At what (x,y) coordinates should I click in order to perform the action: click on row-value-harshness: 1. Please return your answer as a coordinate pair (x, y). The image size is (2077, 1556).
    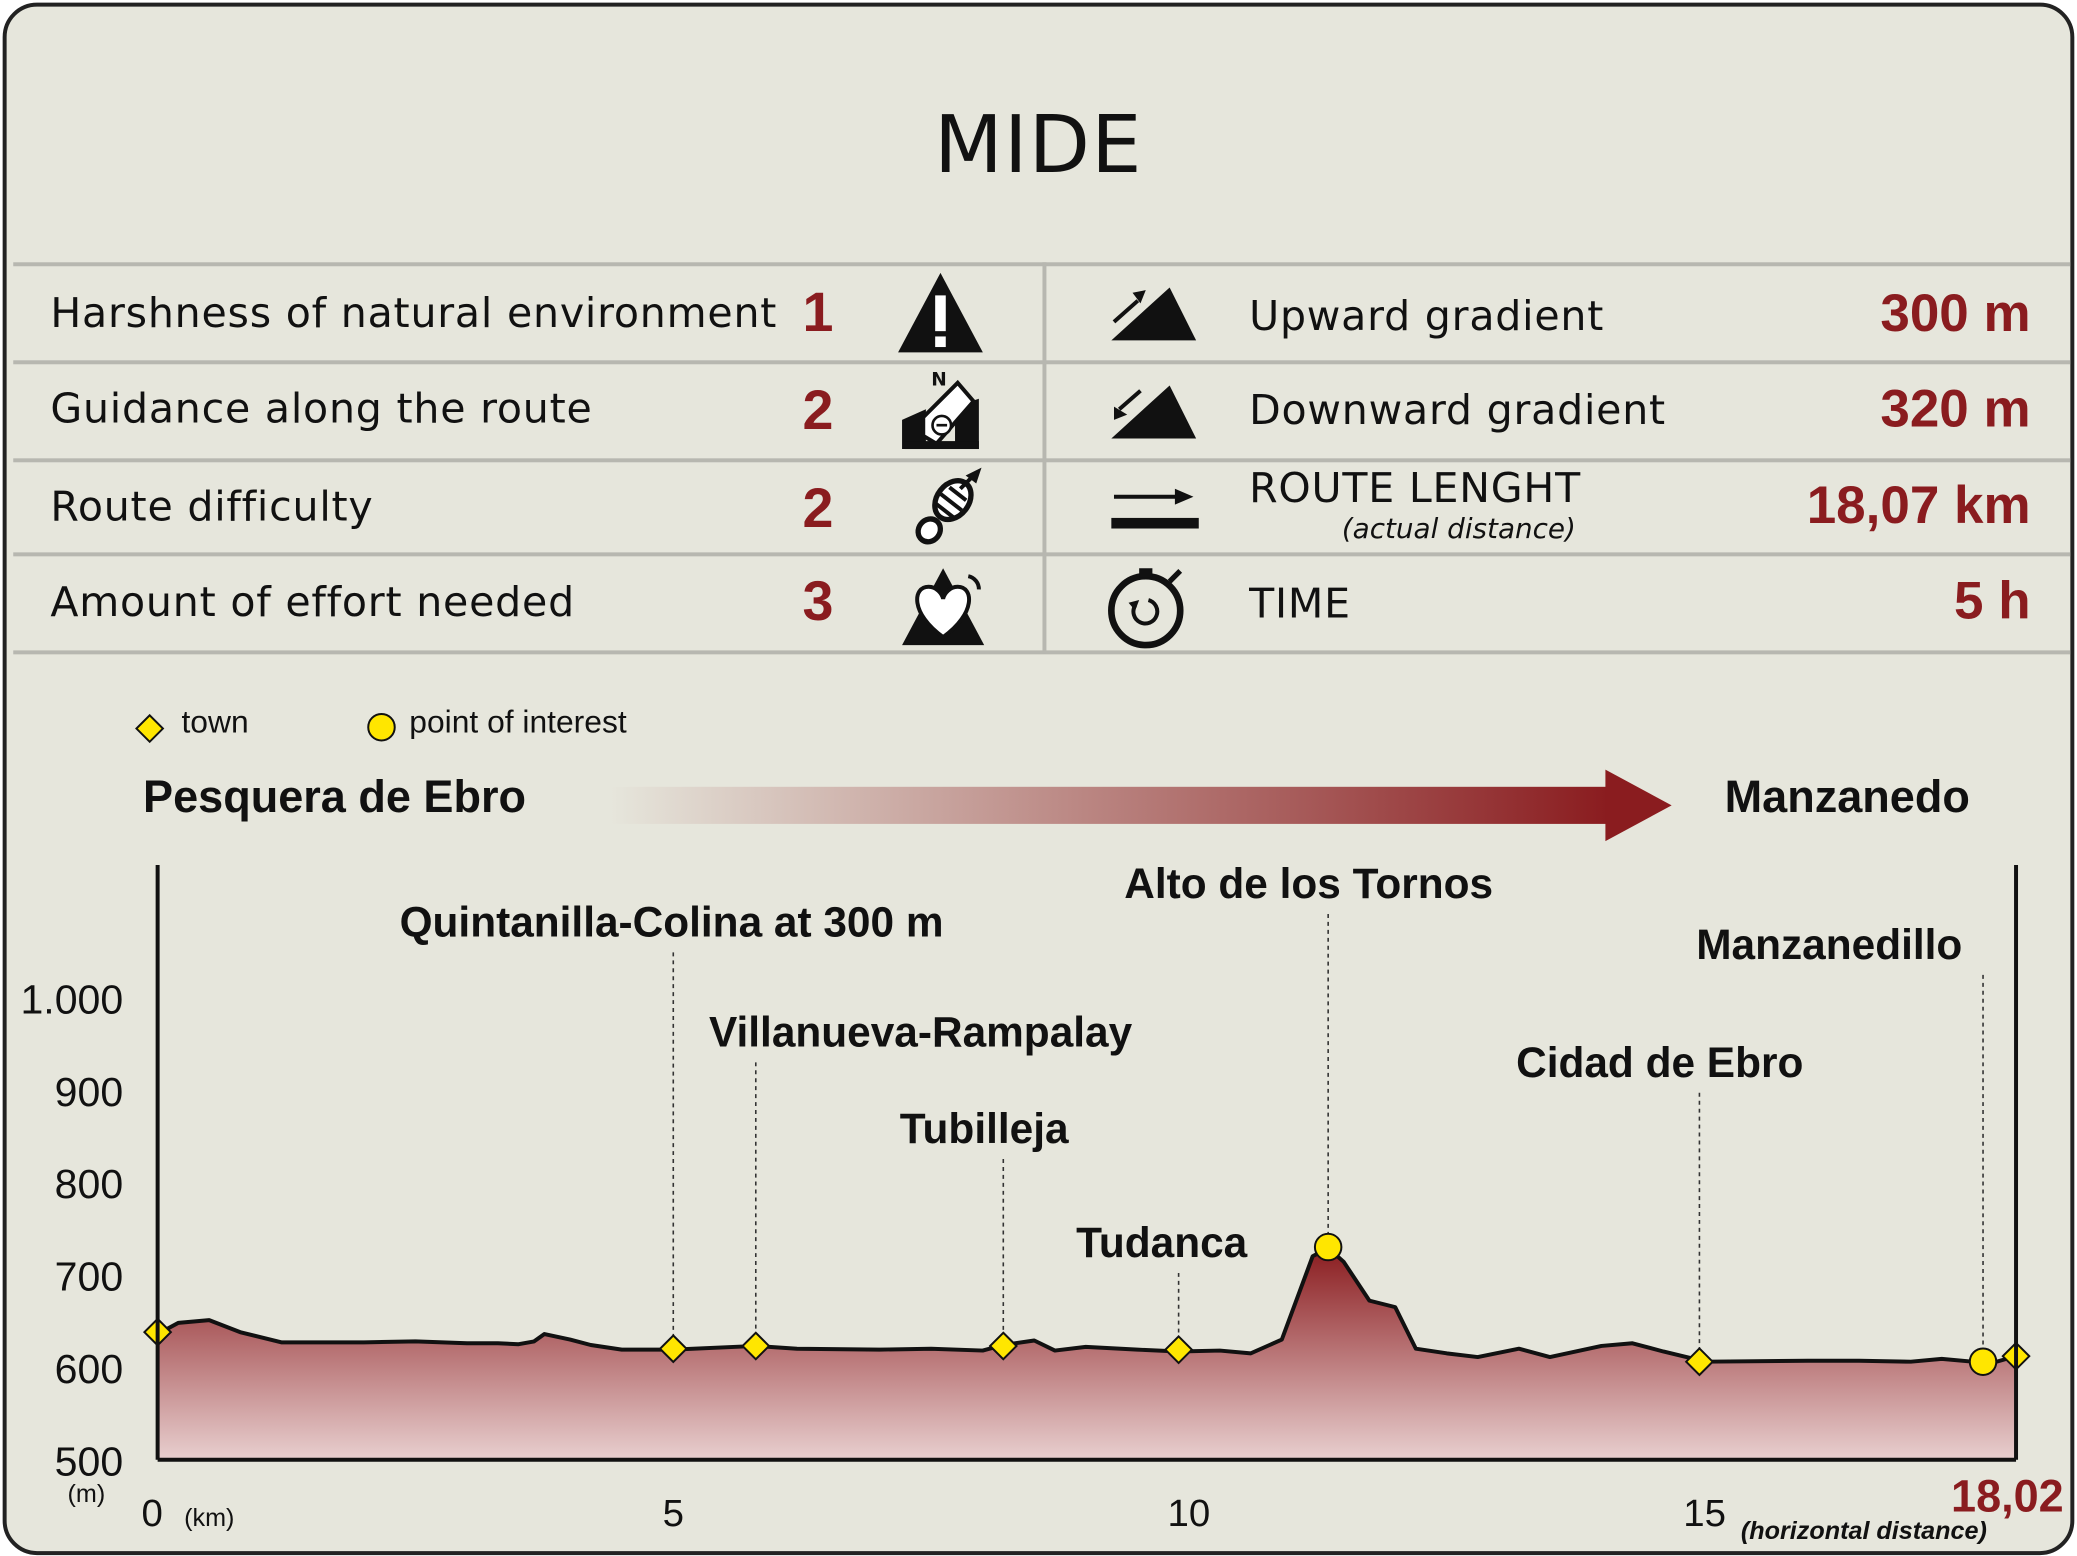
    Looking at the image, I should click on (818, 312).